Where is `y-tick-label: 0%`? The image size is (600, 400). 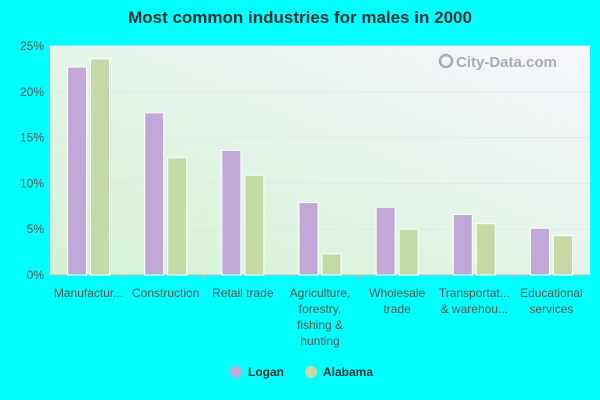
y-tick-label: 0% is located at coordinates (36, 275).